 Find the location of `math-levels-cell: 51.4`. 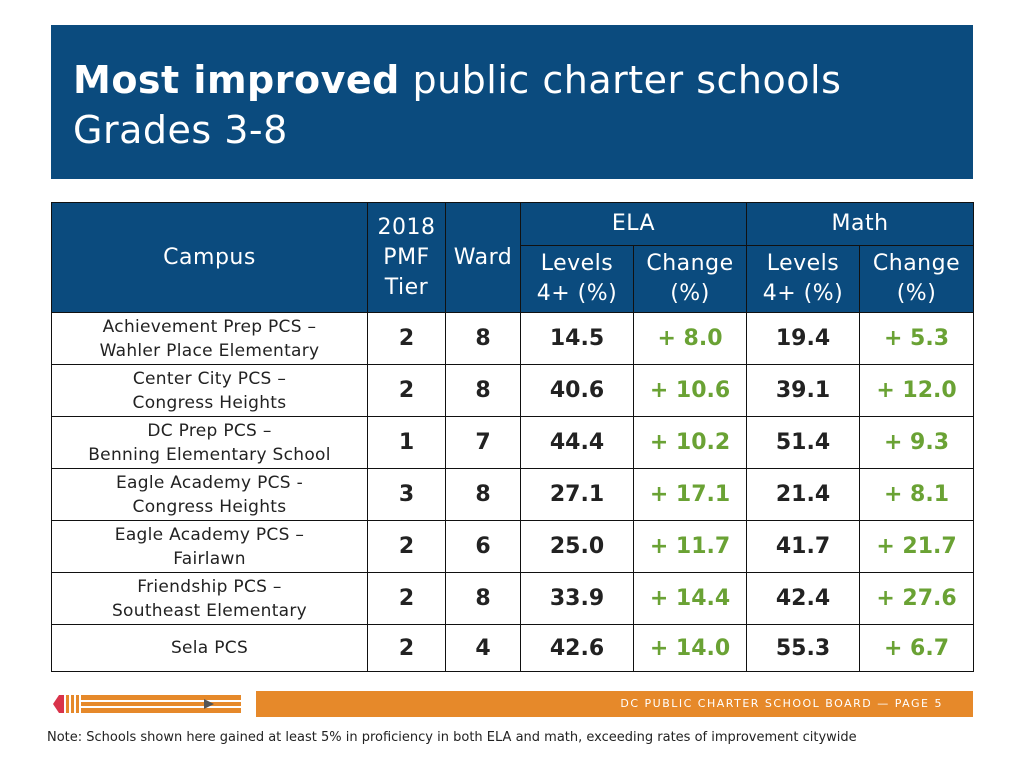

math-levels-cell: 51.4 is located at coordinates (803, 442).